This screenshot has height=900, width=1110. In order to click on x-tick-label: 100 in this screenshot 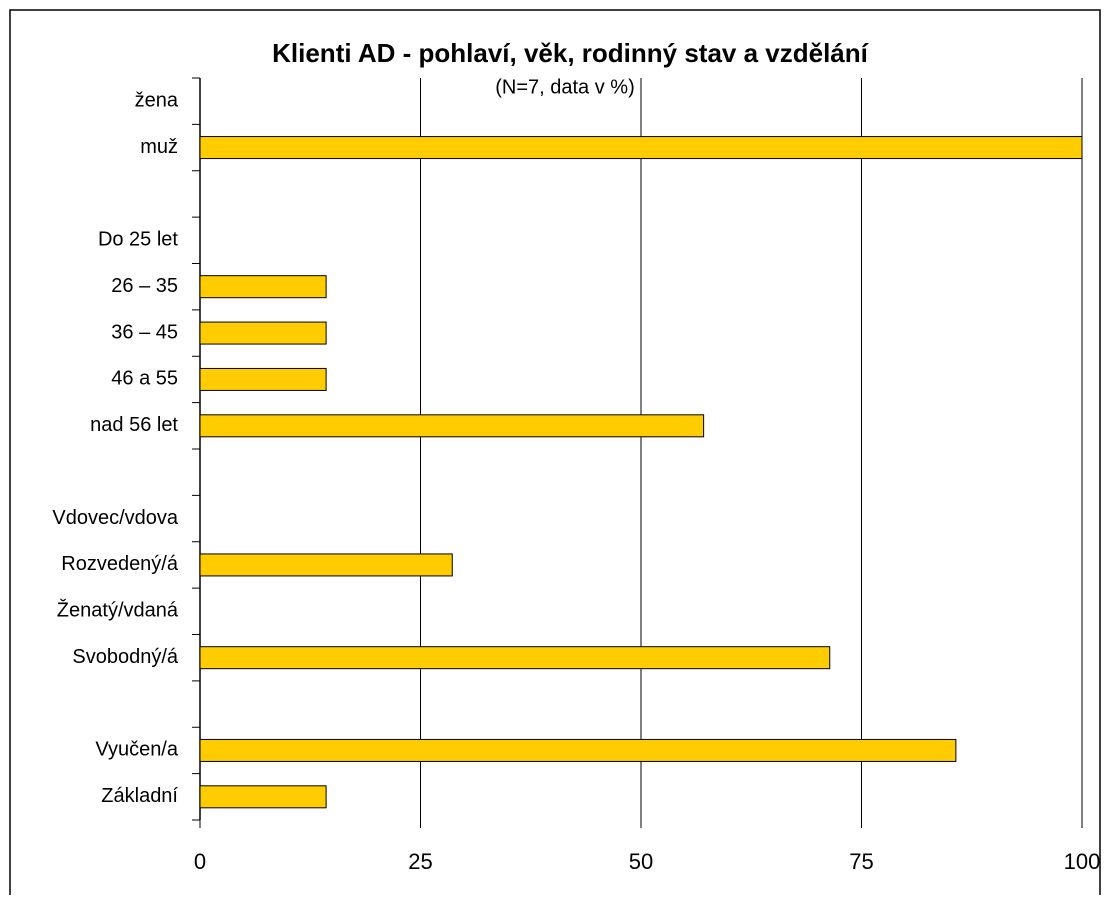, I will do `click(1082, 861)`.